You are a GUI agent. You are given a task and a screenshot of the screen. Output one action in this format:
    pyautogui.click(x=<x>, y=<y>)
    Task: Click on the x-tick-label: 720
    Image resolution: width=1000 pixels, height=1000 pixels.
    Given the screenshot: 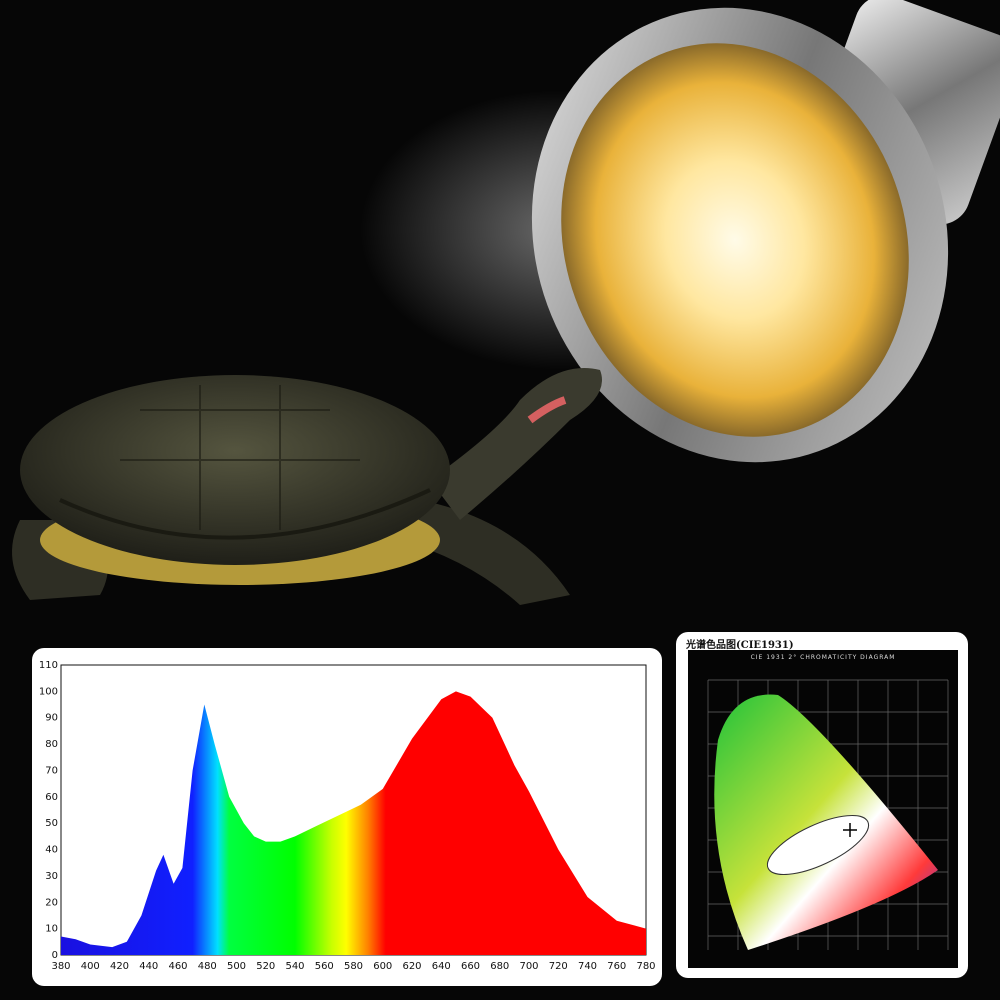 What is the action you would take?
    pyautogui.click(x=558, y=966)
    